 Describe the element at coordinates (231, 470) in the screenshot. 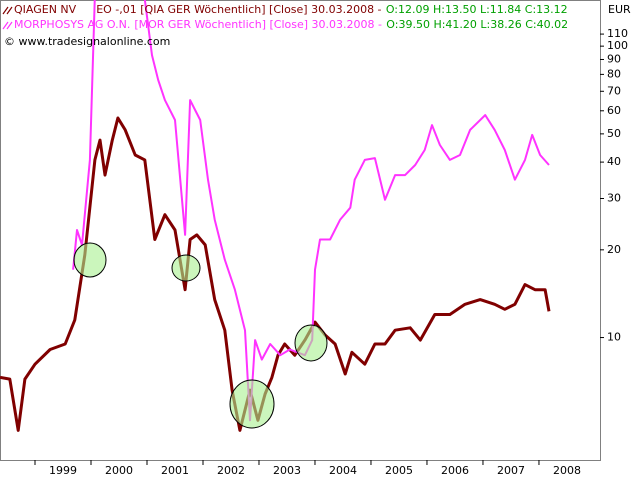

I see `x-tick-label: 2002` at that location.